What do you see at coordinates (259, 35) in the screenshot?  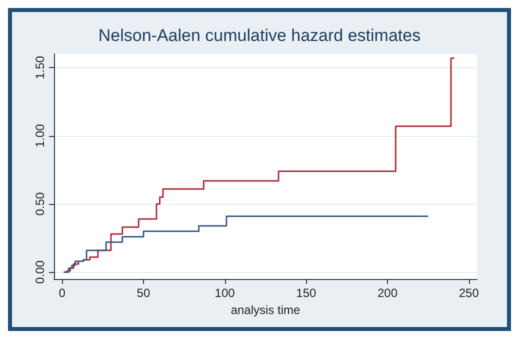 I see `chart-title: Nelson-Aalen cumulative hazard estimates` at bounding box center [259, 35].